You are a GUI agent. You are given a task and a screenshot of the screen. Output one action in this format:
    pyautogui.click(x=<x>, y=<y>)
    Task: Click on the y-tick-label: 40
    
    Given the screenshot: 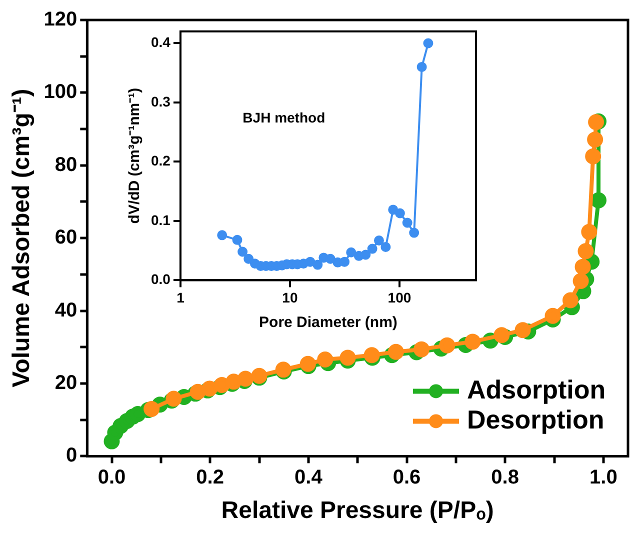 What is the action you would take?
    pyautogui.click(x=66, y=310)
    